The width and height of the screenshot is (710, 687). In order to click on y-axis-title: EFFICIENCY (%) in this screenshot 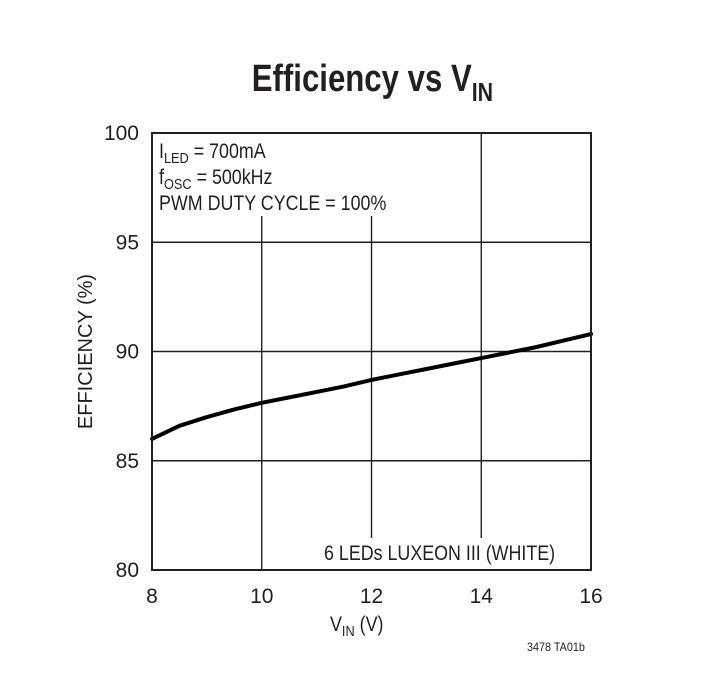, I will do `click(86, 351)`.